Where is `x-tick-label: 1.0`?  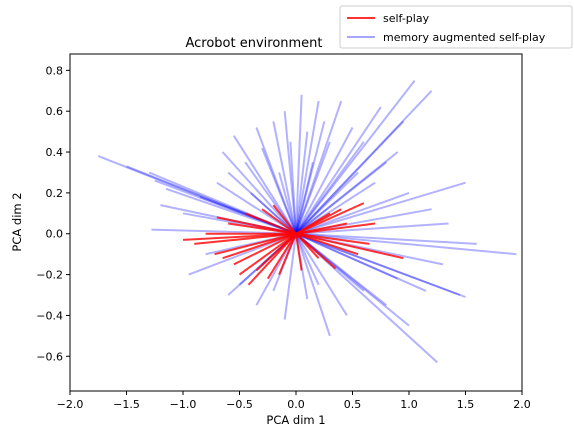 x-tick-label: 1.0 is located at coordinates (409, 404).